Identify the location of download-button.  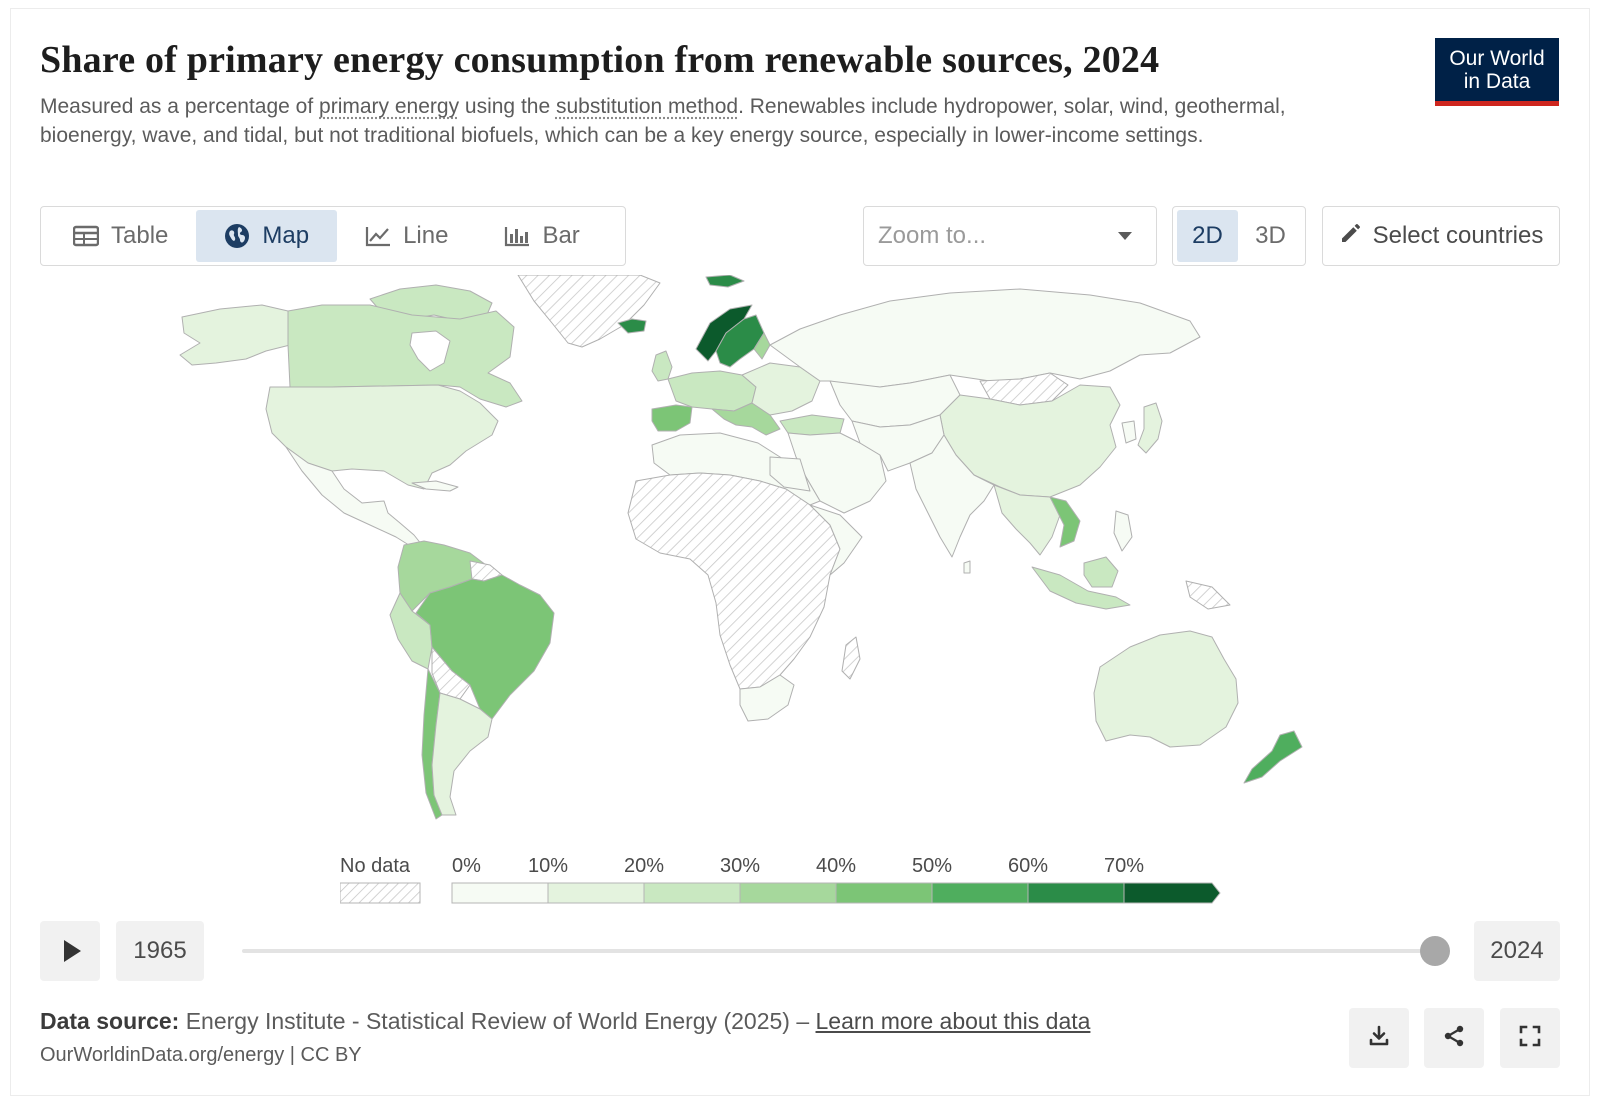
(1379, 1038).